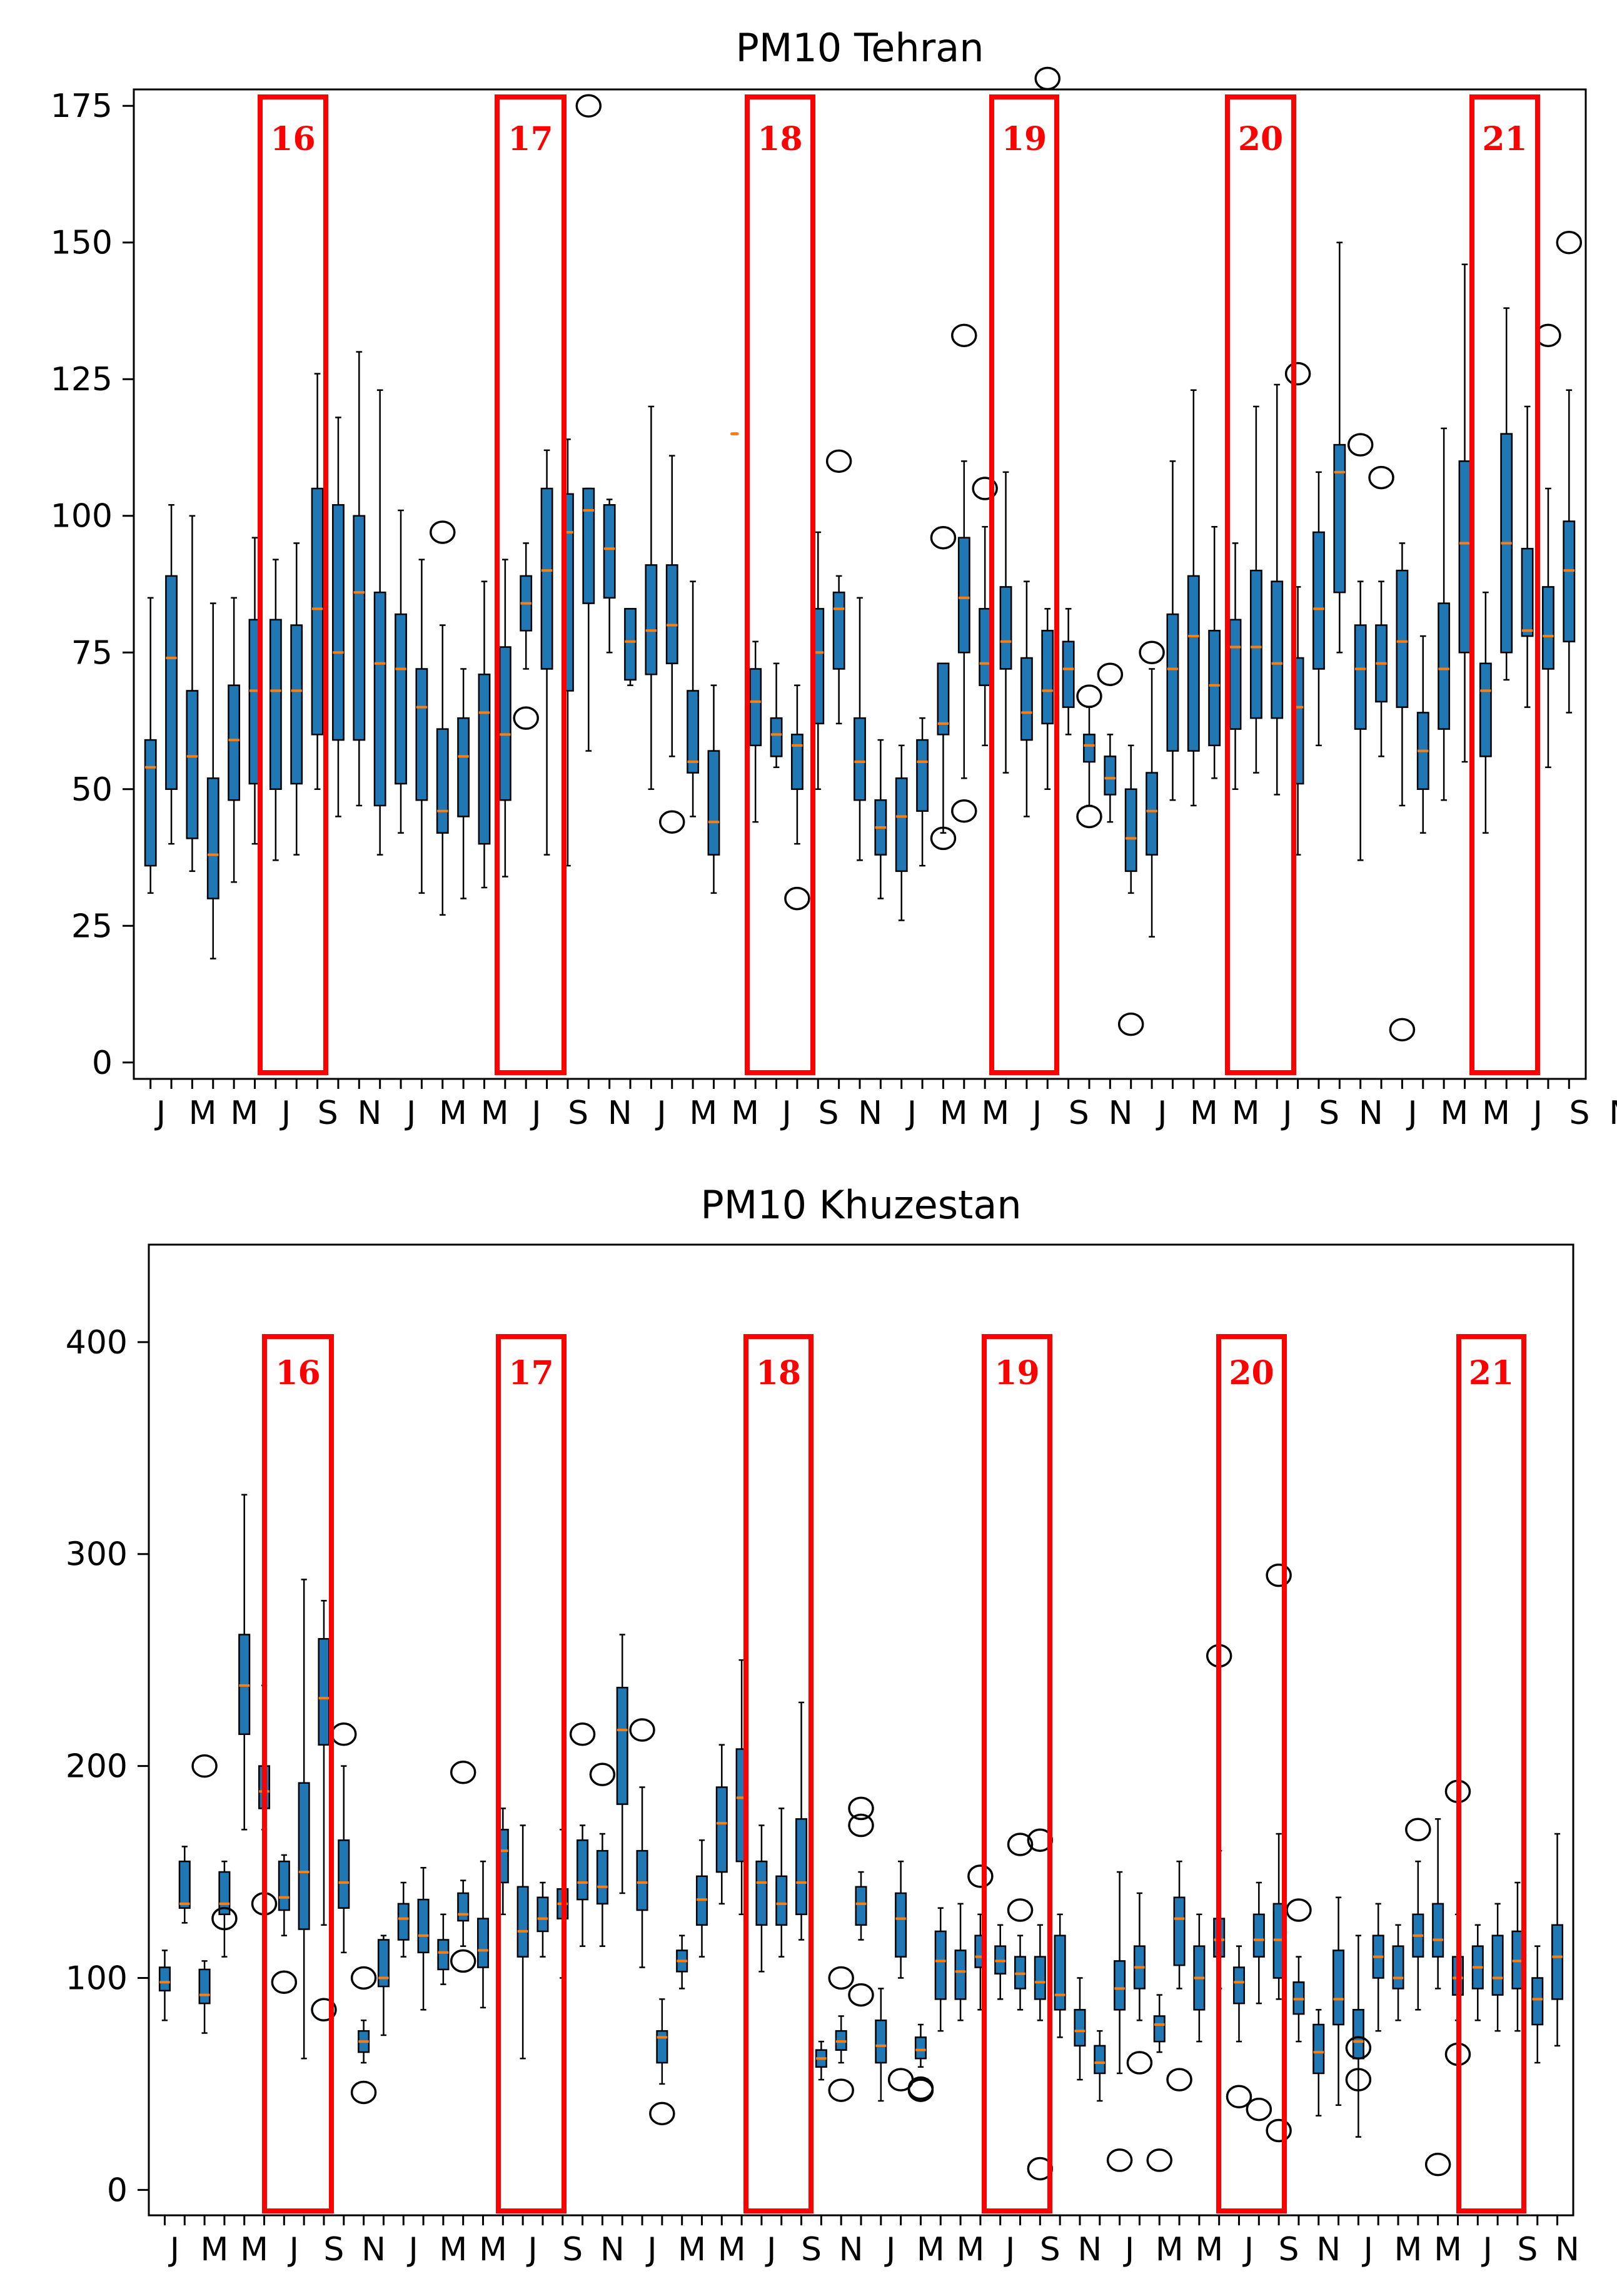 The width and height of the screenshot is (1617, 2296). I want to click on y-tick-label: 125, so click(82, 379).